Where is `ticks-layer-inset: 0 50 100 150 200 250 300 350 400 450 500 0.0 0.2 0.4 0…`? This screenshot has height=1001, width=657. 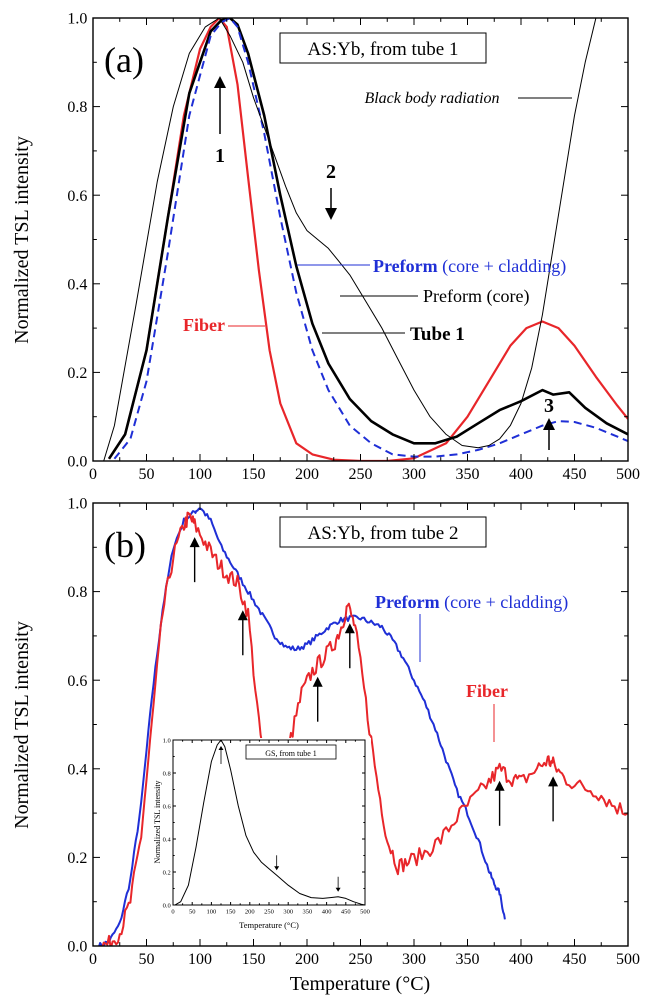
ticks-layer-inset: 0 50 100 150 200 250 300 350 400 450 500 0.0 0.2 0.4 0… is located at coordinates (266, 826).